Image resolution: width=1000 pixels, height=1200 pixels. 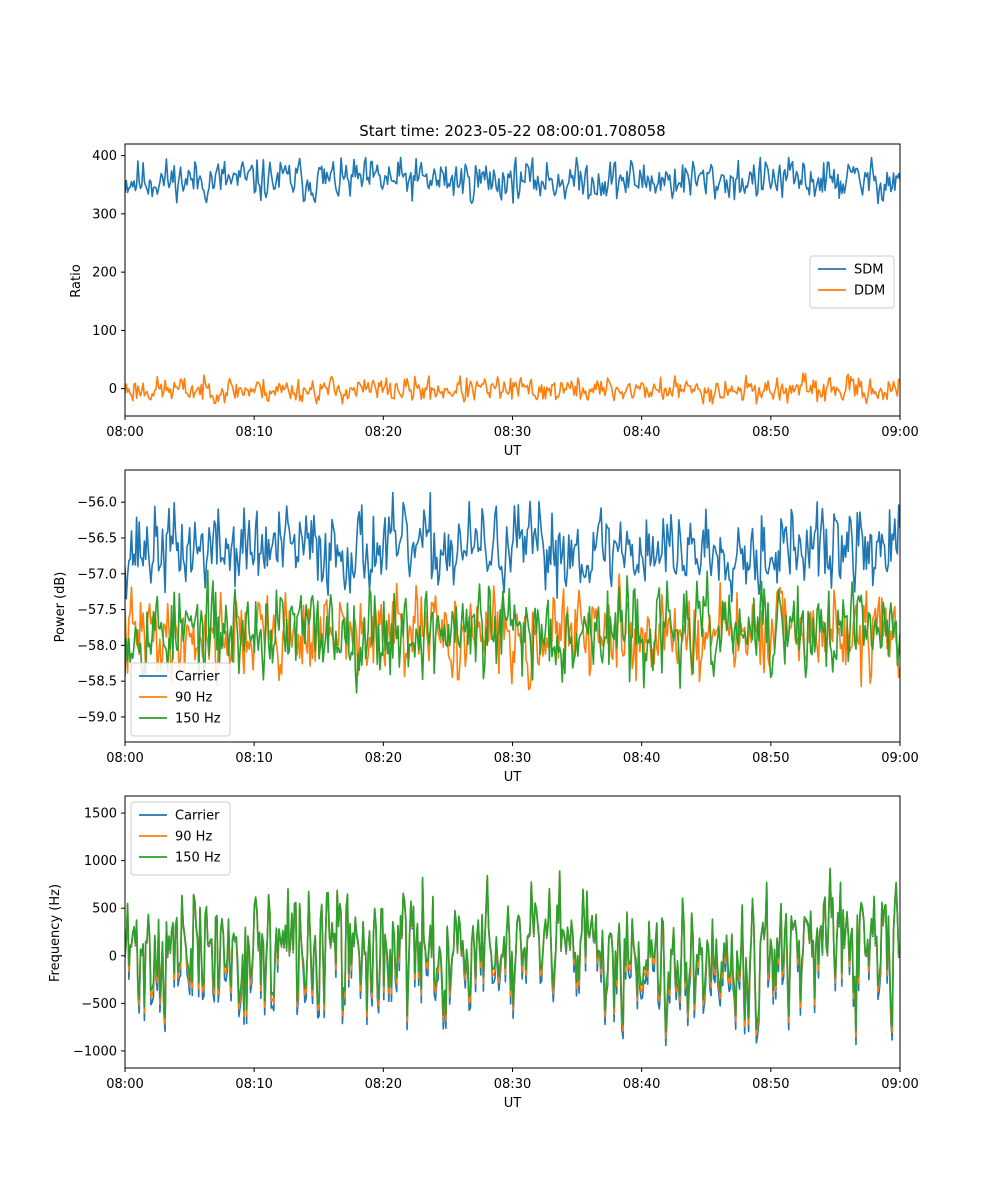 I want to click on power-ylabel: Power (dB), so click(x=60, y=607).